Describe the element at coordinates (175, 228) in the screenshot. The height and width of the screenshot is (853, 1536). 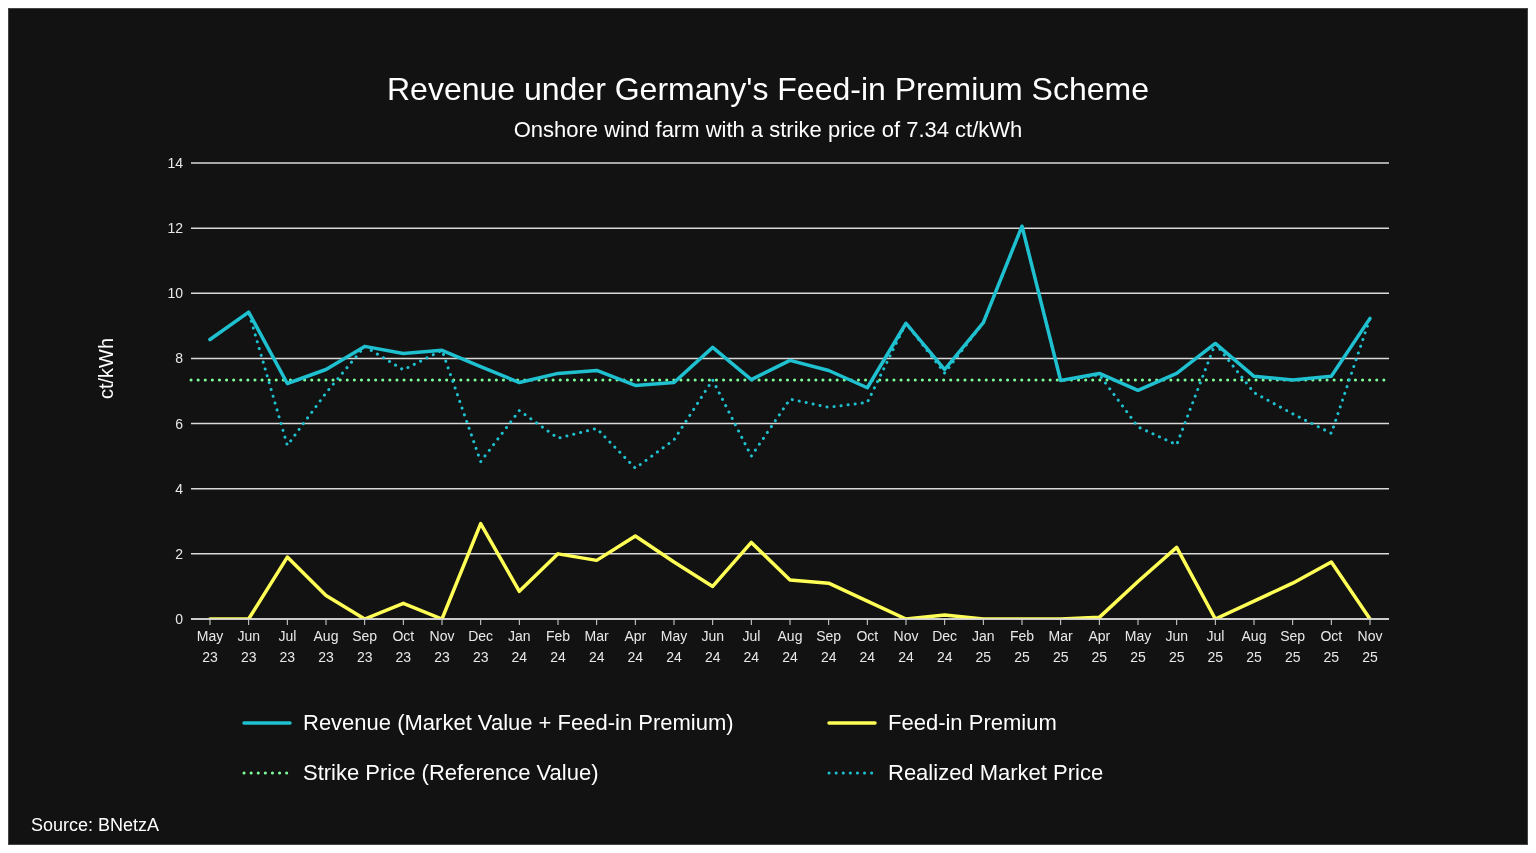
I see `y-tick-label: 12` at that location.